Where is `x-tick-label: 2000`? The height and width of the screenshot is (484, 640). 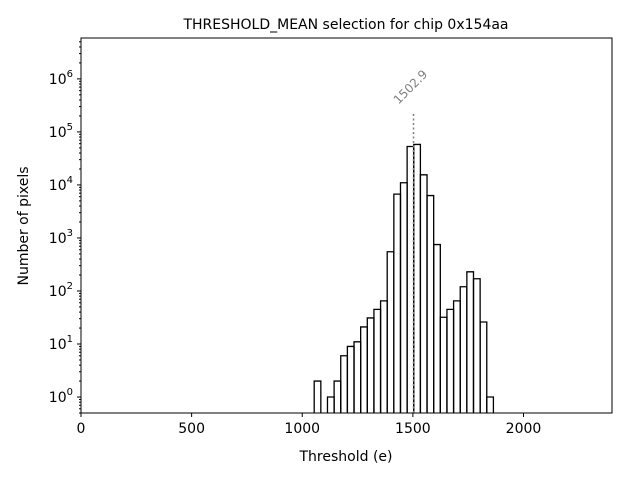
x-tick-label: 2000 is located at coordinates (524, 429).